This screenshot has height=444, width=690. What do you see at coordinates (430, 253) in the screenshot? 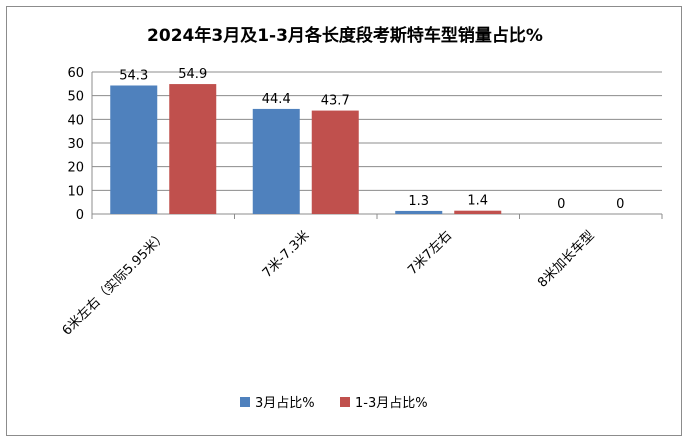
I see `category-label: 7米7左右` at bounding box center [430, 253].